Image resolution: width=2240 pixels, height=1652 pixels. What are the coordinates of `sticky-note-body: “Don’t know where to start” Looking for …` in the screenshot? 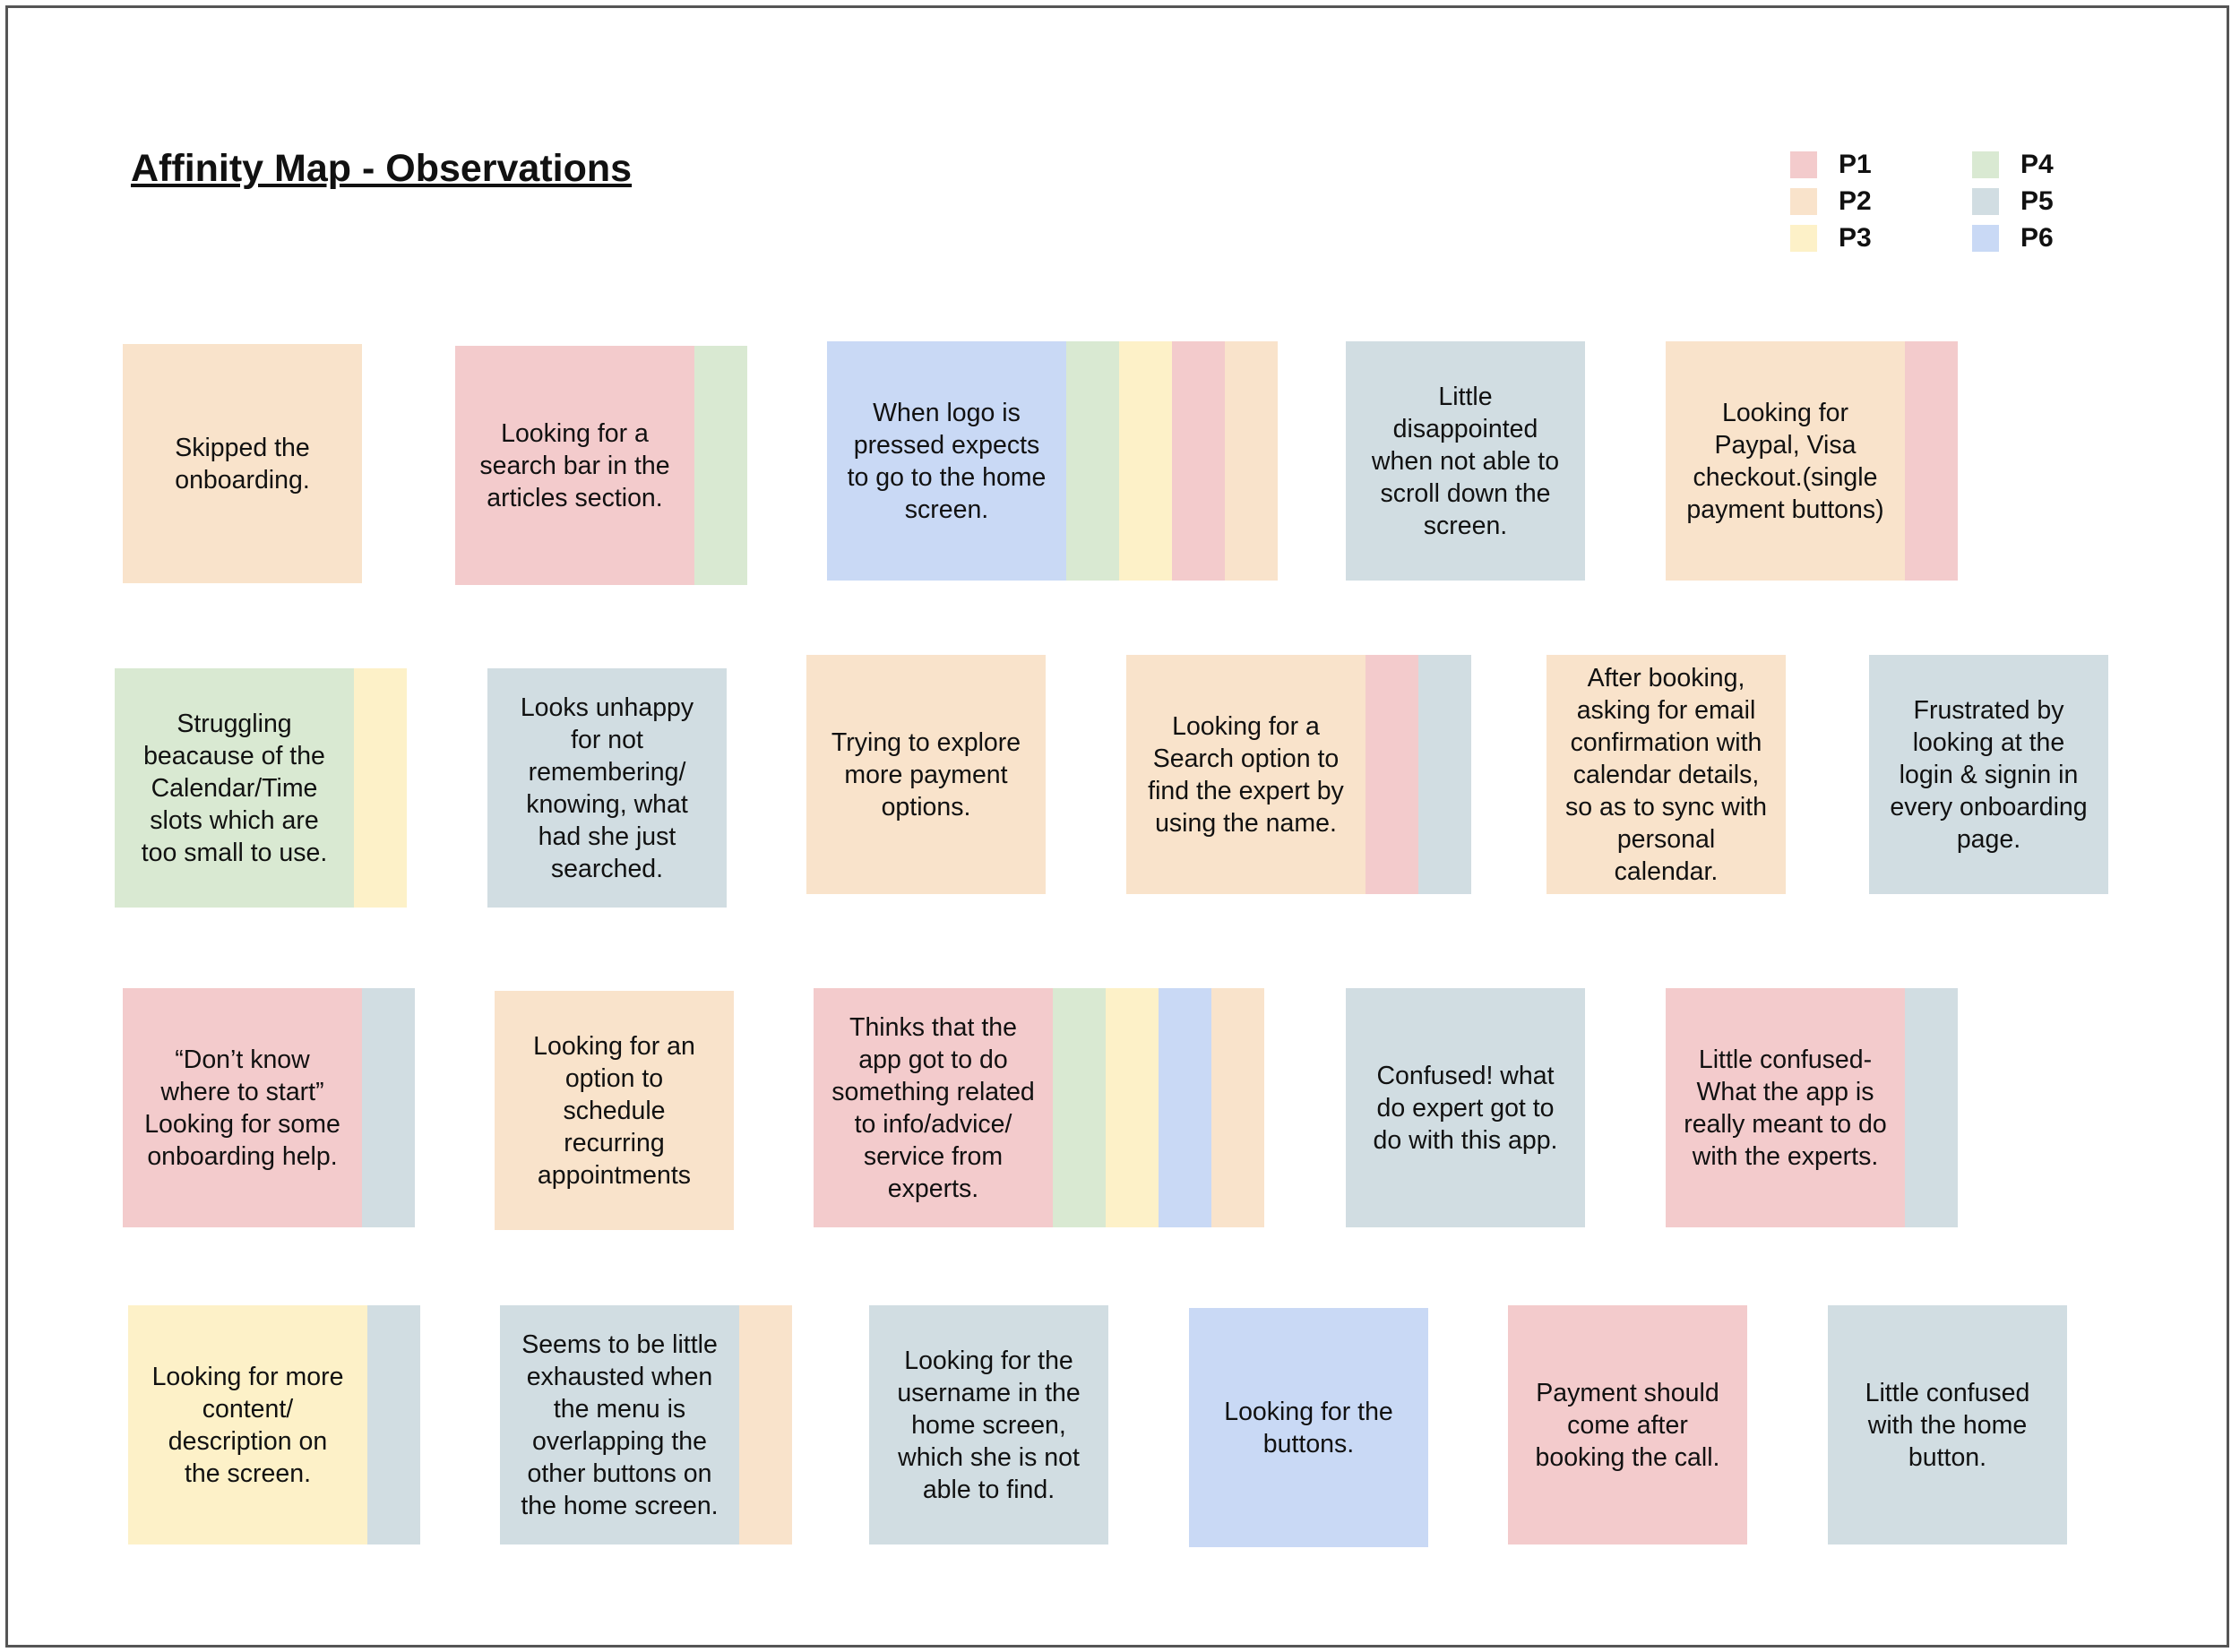 It's located at (243, 1108).